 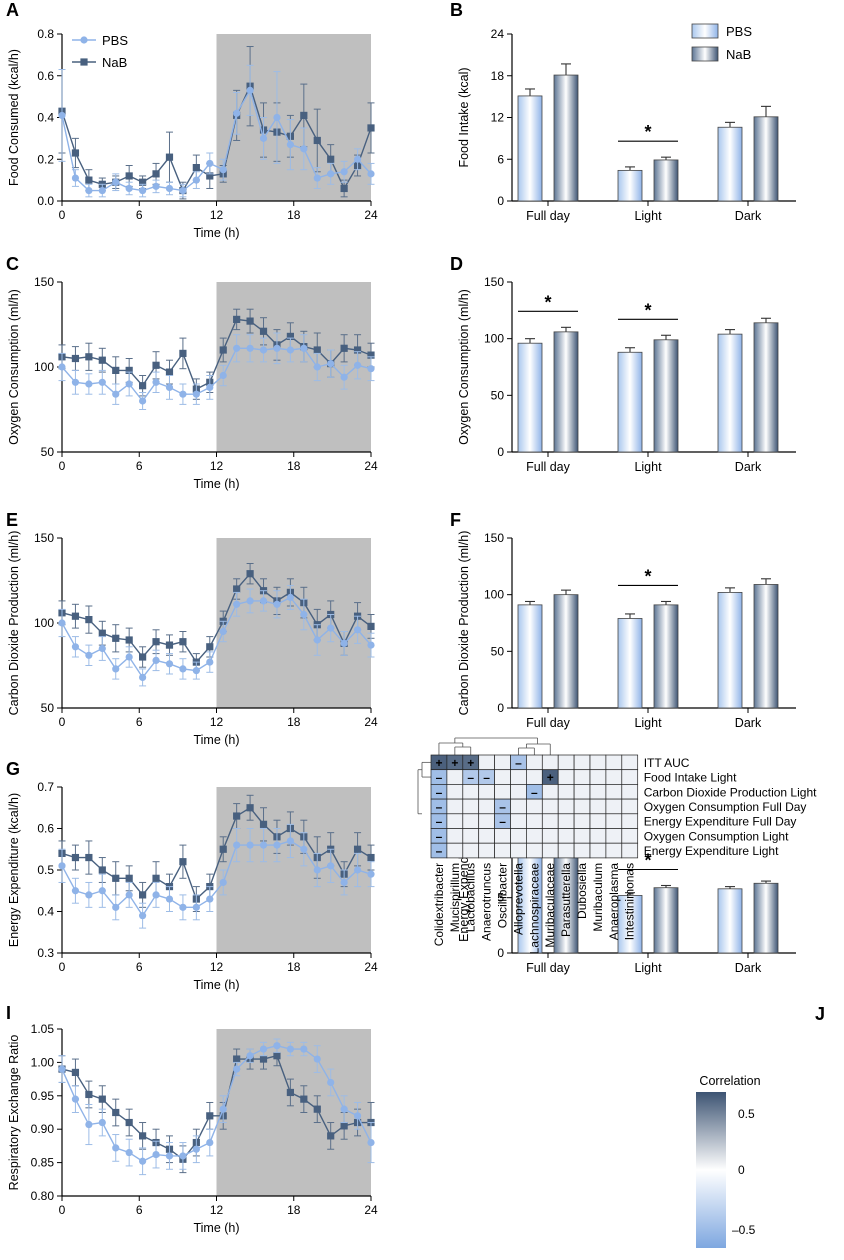 I want to click on panel-letter: C, so click(x=12, y=264).